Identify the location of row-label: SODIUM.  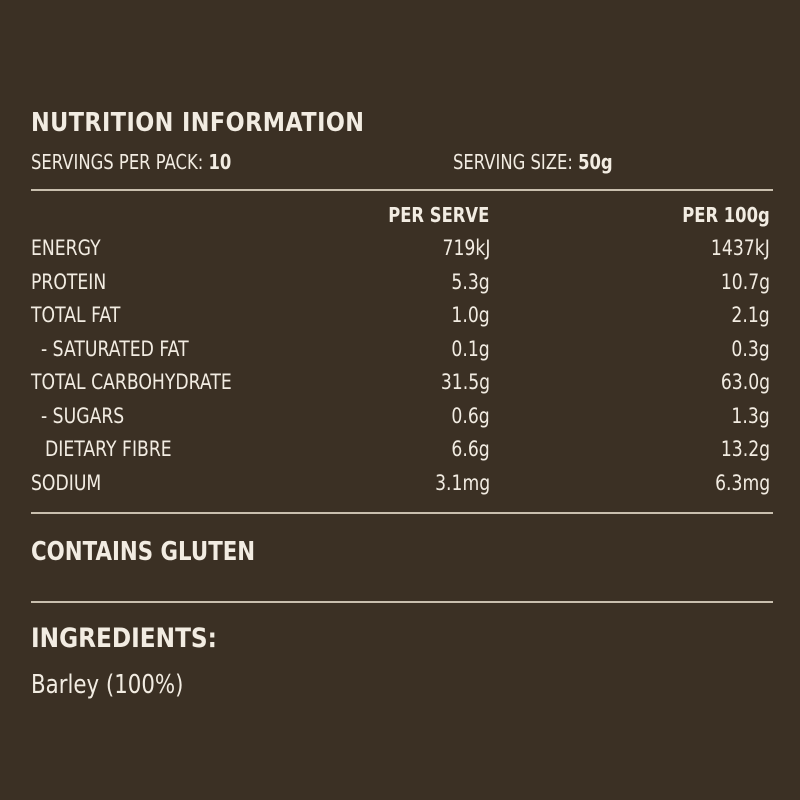
(66, 482).